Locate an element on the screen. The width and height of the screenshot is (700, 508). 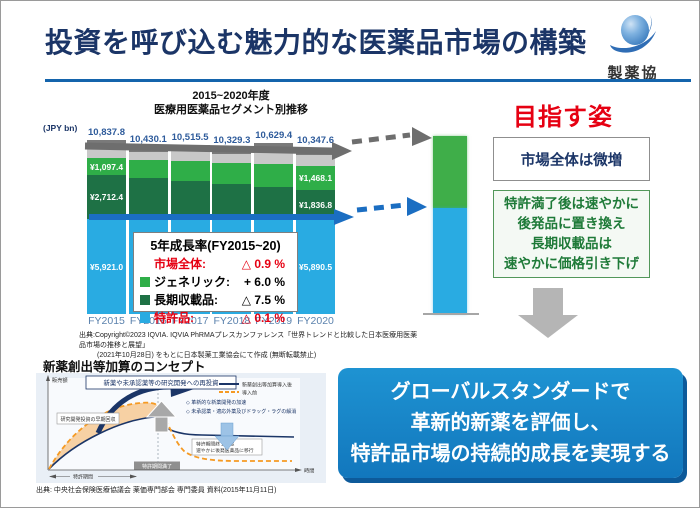
goal-box-generic: 特許満了後は速やかに 後発品に置き換え 長期収載品は 速やかに価格引き下げ is located at coordinates (571, 234).